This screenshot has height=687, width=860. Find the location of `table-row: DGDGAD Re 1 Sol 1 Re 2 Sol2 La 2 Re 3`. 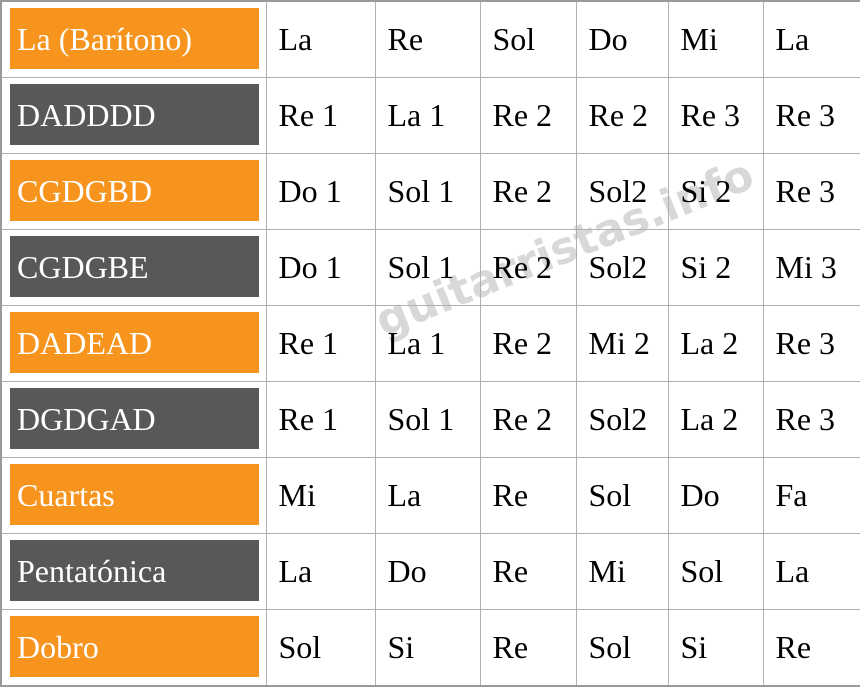

table-row: DGDGAD Re 1 Sol 1 Re 2 Sol2 La 2 Re 3 is located at coordinates (430, 419).